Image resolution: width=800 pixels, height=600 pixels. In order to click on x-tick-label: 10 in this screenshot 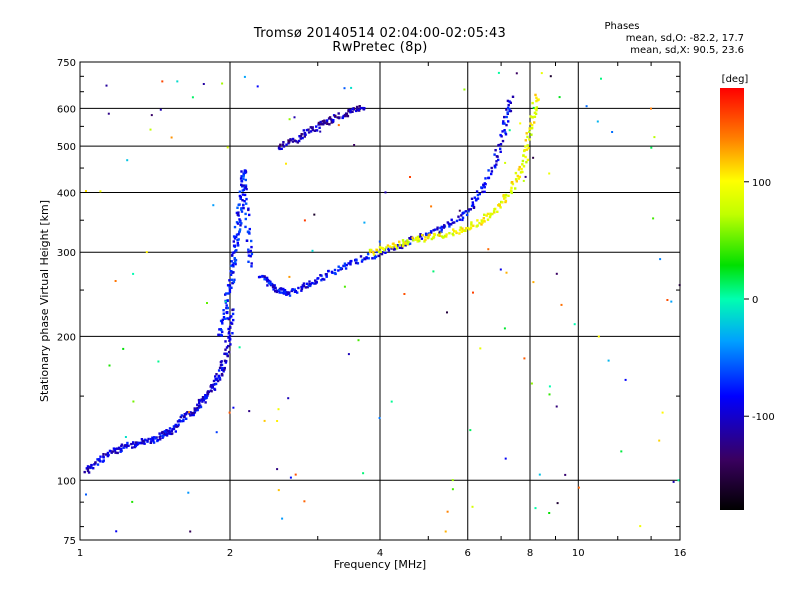, I will do `click(578, 553)`.